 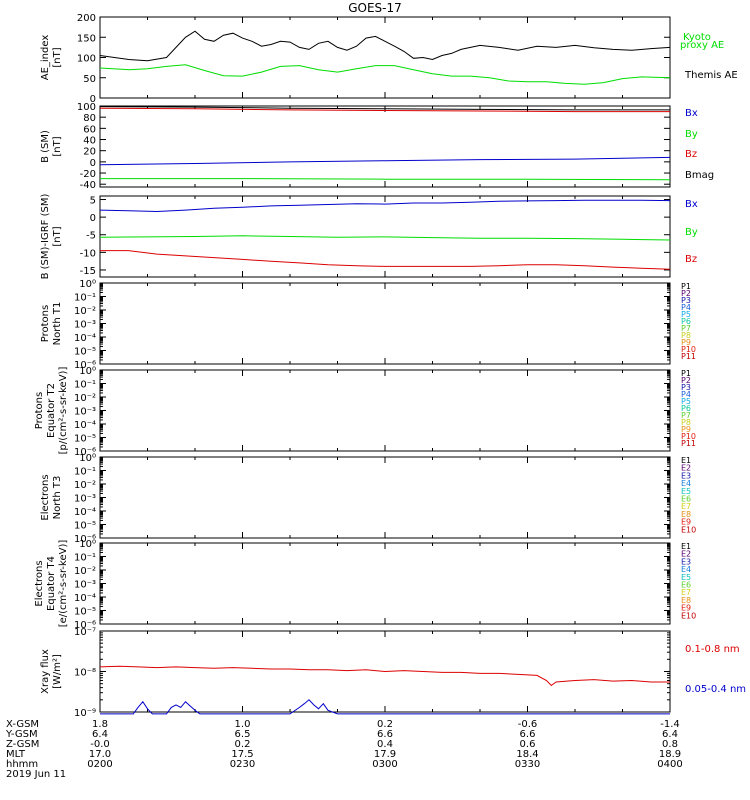 I want to click on ephemeris-value: 17.9, so click(x=385, y=754).